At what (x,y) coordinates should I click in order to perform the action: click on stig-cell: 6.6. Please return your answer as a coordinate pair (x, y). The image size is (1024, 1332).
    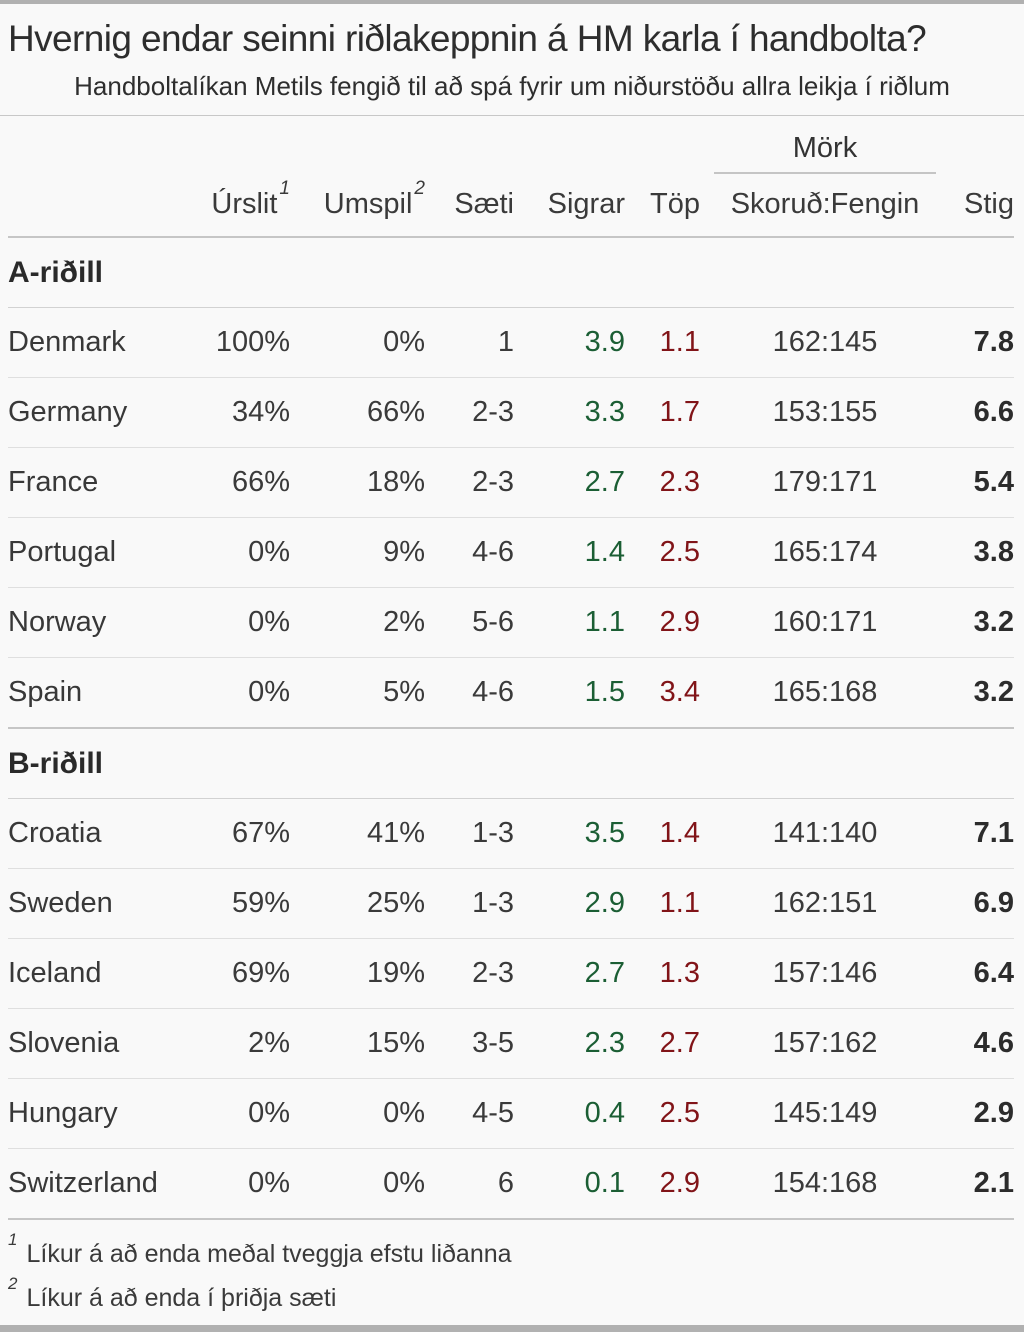
    Looking at the image, I should click on (982, 412).